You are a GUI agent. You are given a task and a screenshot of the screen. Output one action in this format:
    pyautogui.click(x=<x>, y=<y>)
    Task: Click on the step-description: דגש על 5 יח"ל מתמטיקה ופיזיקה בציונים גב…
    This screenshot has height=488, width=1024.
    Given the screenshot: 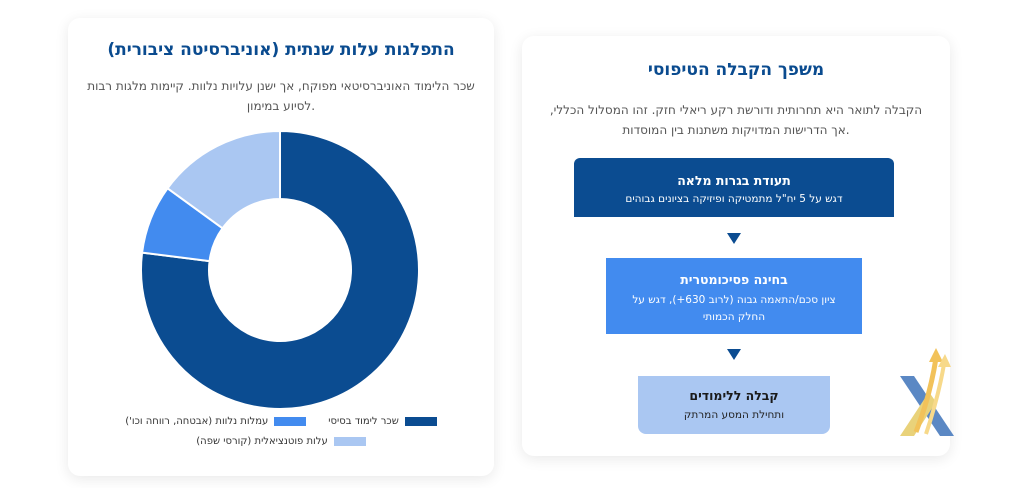 What is the action you would take?
    pyautogui.click(x=734, y=199)
    